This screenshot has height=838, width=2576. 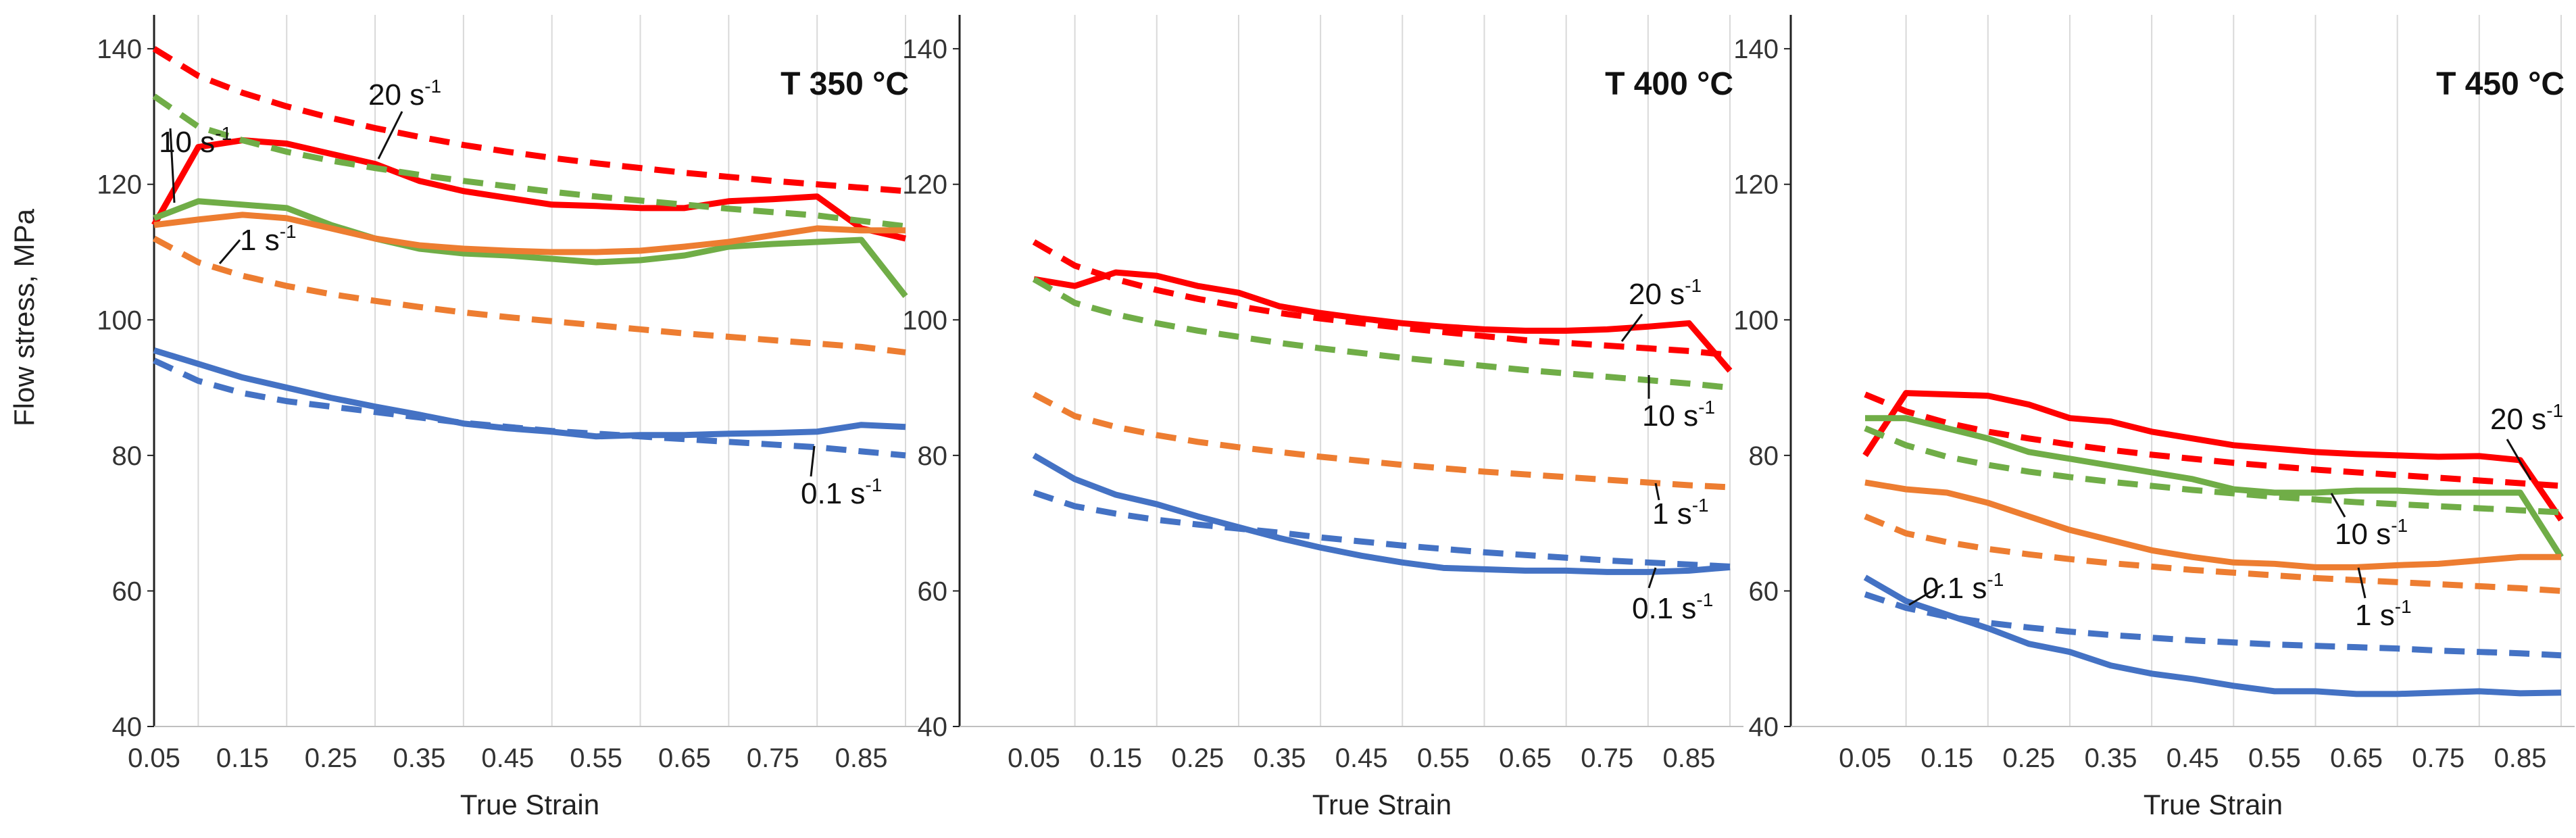 What do you see at coordinates (845, 84) in the screenshot?
I see `panel-title: T 350 °C` at bounding box center [845, 84].